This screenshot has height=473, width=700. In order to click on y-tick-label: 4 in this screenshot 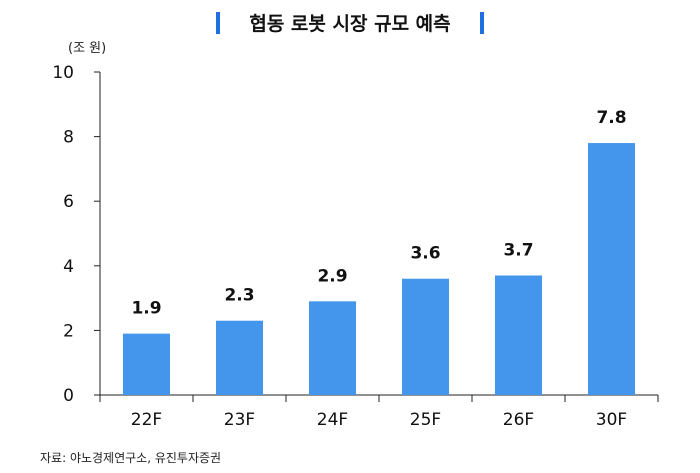, I will do `click(68, 267)`.